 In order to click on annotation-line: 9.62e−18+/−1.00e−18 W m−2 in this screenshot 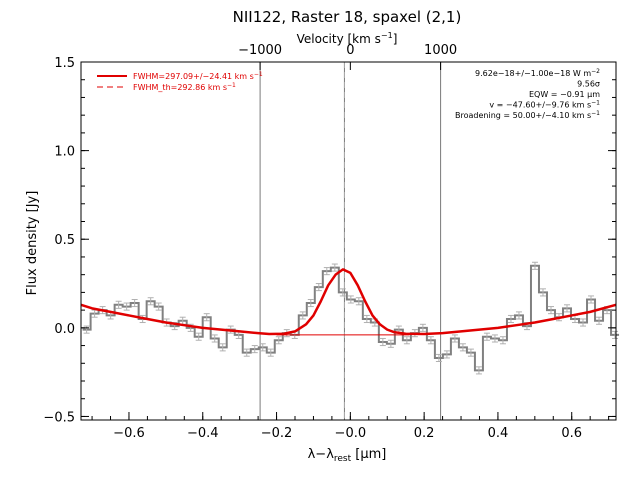, I will do `click(537, 73)`.